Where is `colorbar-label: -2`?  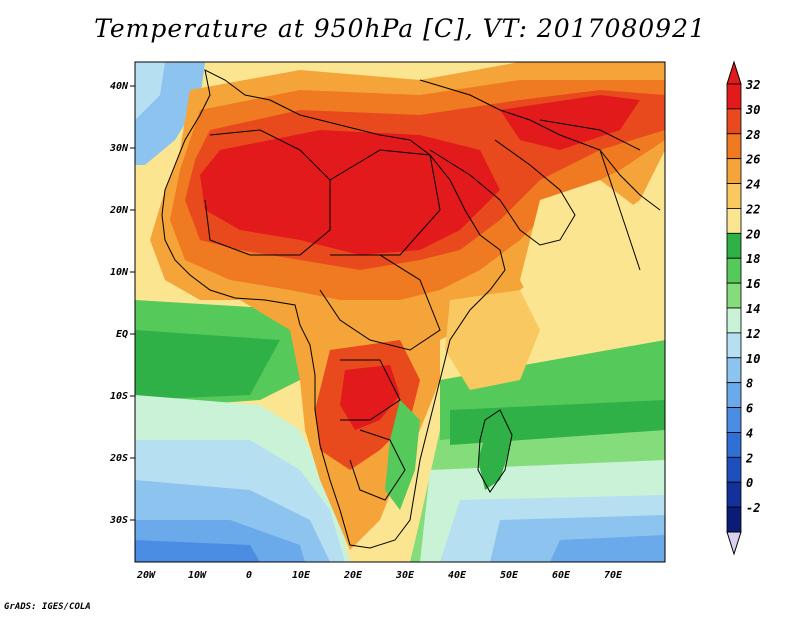
colorbar-label: -2 is located at coordinates (753, 508).